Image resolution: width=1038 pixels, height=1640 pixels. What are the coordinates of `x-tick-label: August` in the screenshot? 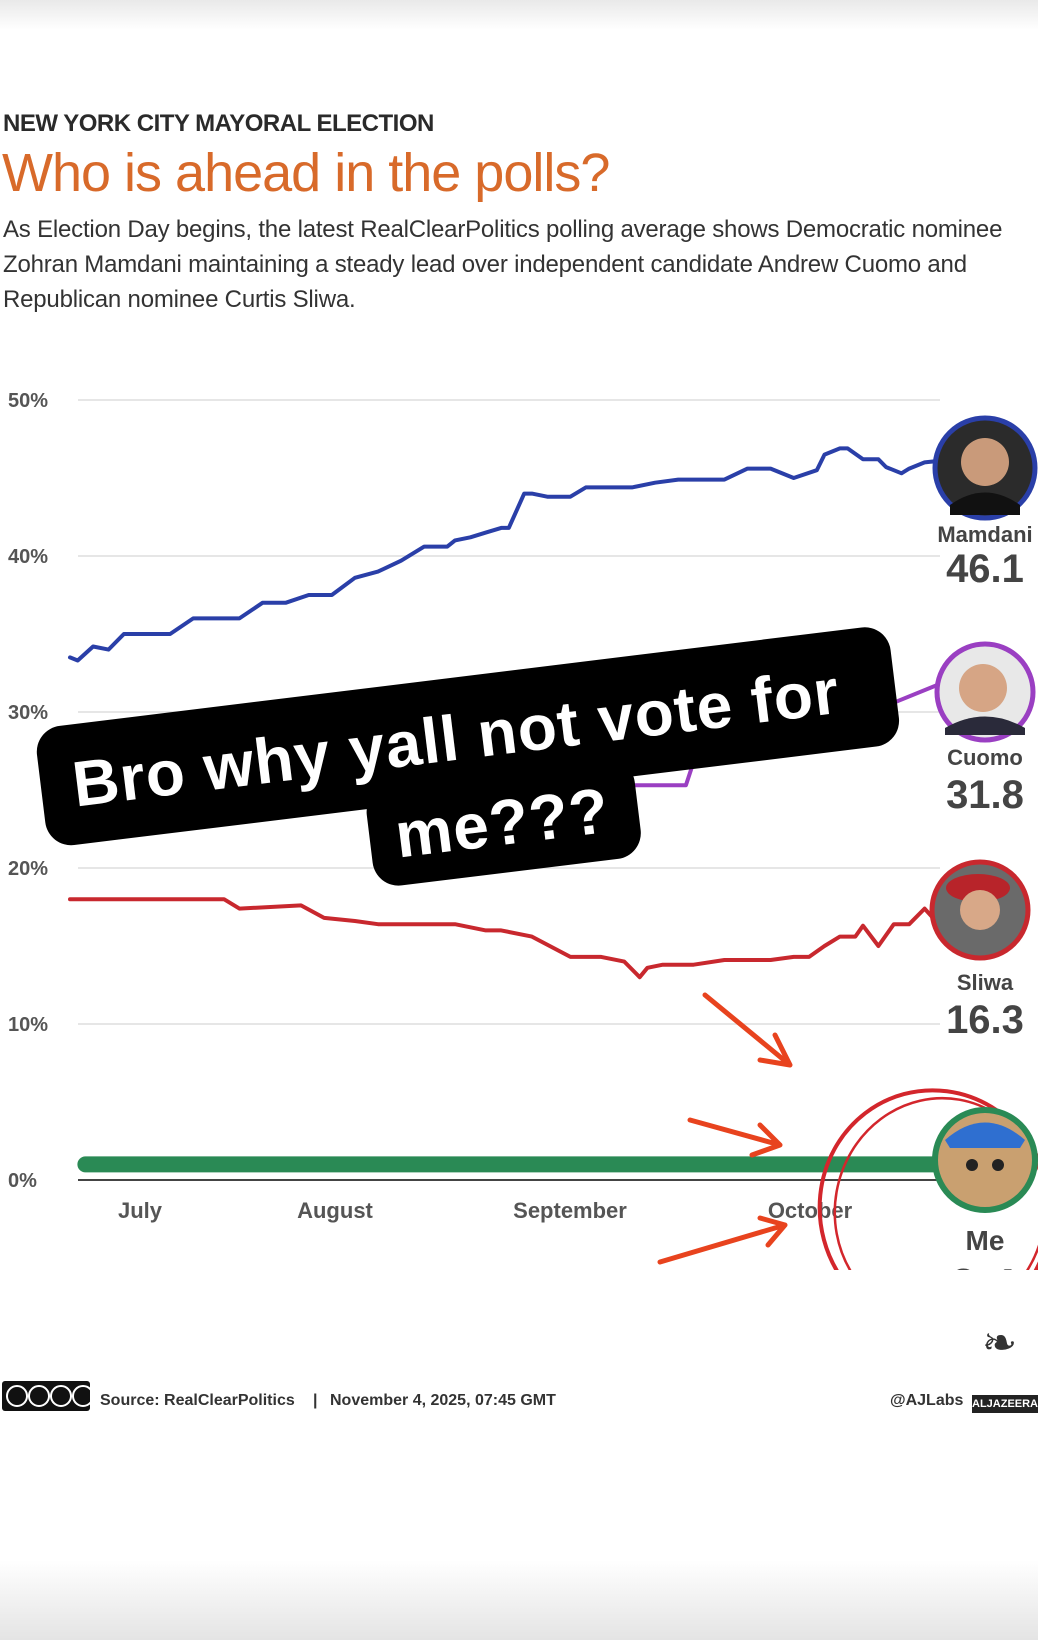 It's located at (335, 1210).